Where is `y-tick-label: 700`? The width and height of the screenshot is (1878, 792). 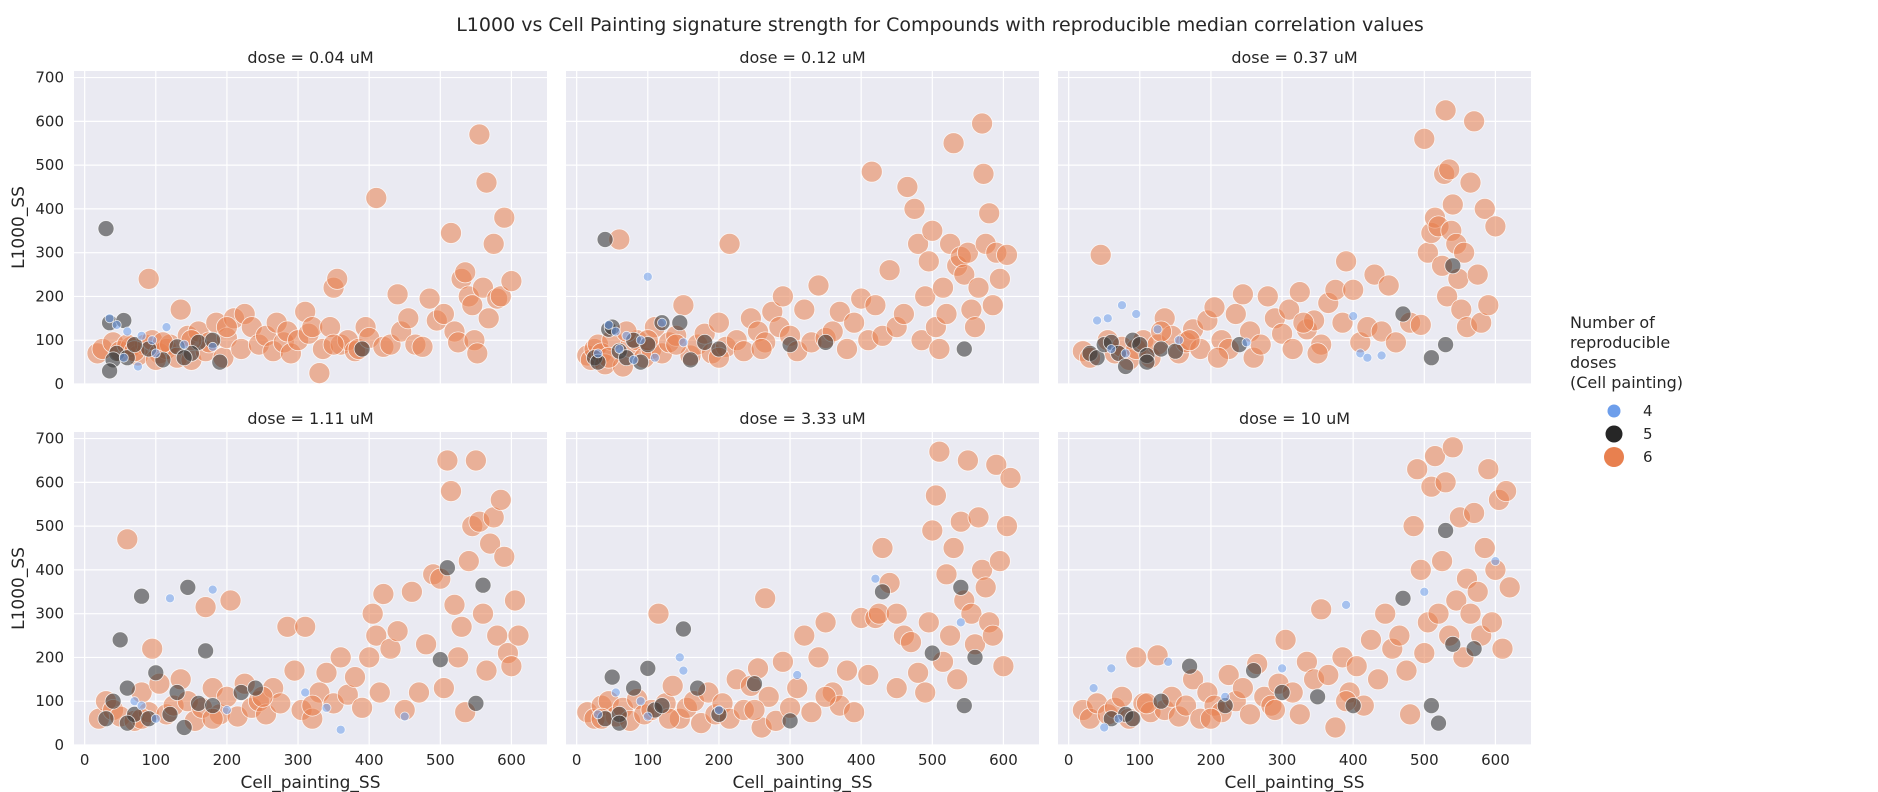 y-tick-label: 700 is located at coordinates (49, 78).